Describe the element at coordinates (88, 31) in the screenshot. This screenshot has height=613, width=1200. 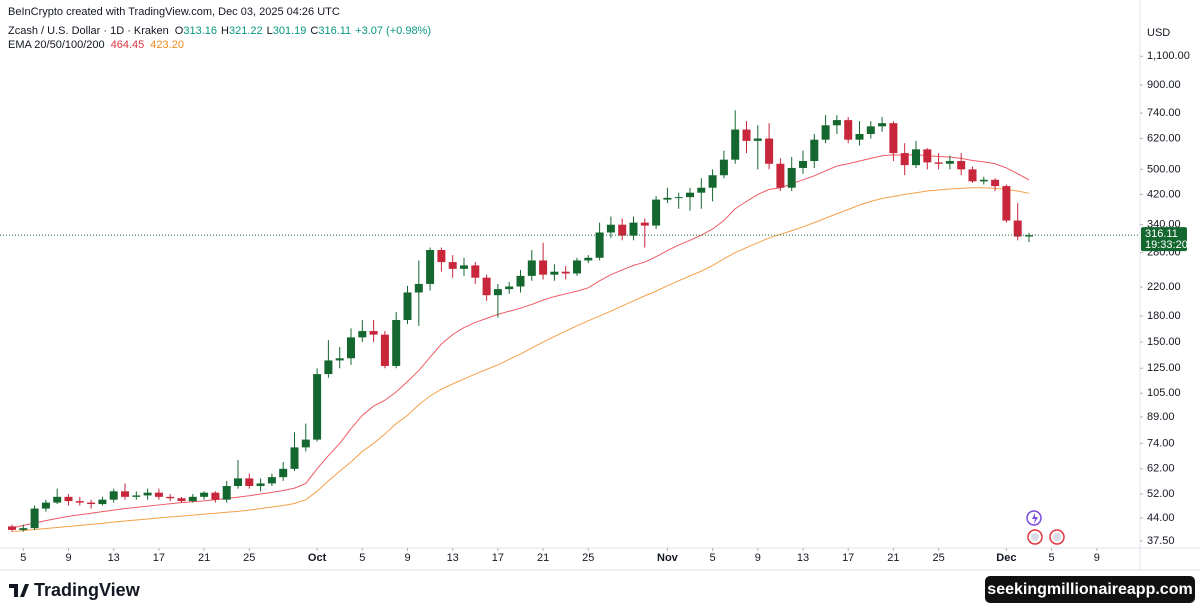
I see `symbol: Zcash / U.S. Dollar · 1D · Kraken` at that location.